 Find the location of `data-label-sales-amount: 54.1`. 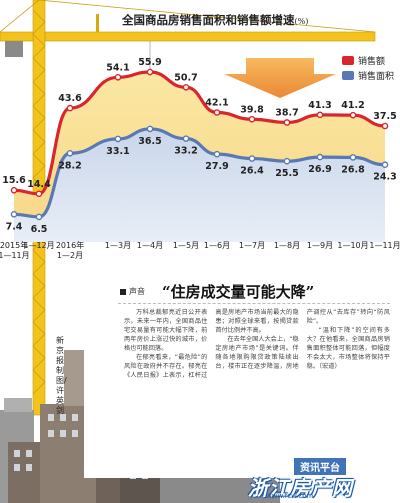

data-label-sales-amount: 54.1 is located at coordinates (117, 67).